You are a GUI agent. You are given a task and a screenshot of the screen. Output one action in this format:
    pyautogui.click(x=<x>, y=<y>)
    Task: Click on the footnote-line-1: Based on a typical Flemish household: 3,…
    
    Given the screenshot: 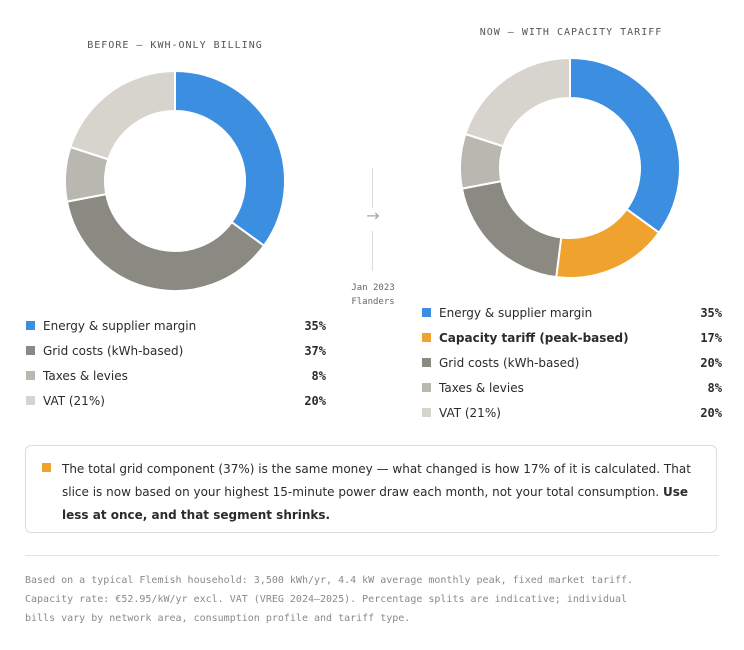 What is the action you would take?
    pyautogui.click(x=329, y=580)
    